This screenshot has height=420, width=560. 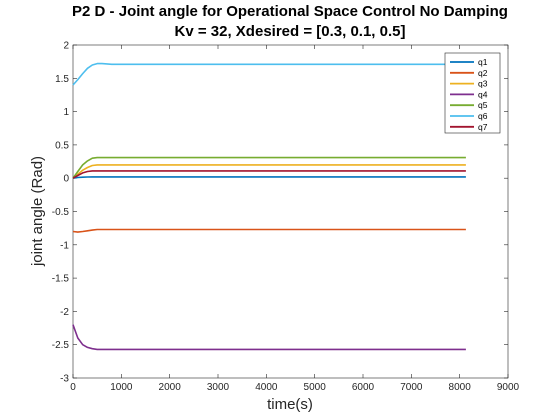 What do you see at coordinates (61, 345) in the screenshot?
I see `y-tick-label: -2.5` at bounding box center [61, 345].